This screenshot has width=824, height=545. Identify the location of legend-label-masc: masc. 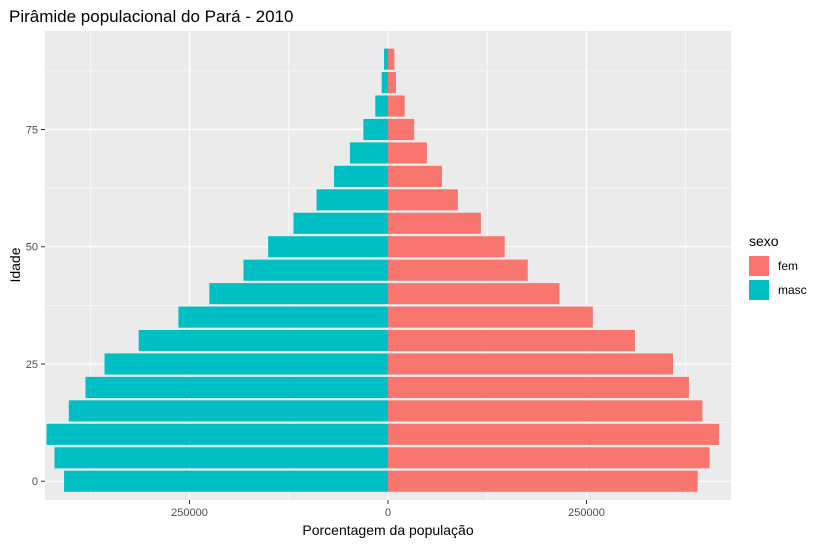
(792, 290).